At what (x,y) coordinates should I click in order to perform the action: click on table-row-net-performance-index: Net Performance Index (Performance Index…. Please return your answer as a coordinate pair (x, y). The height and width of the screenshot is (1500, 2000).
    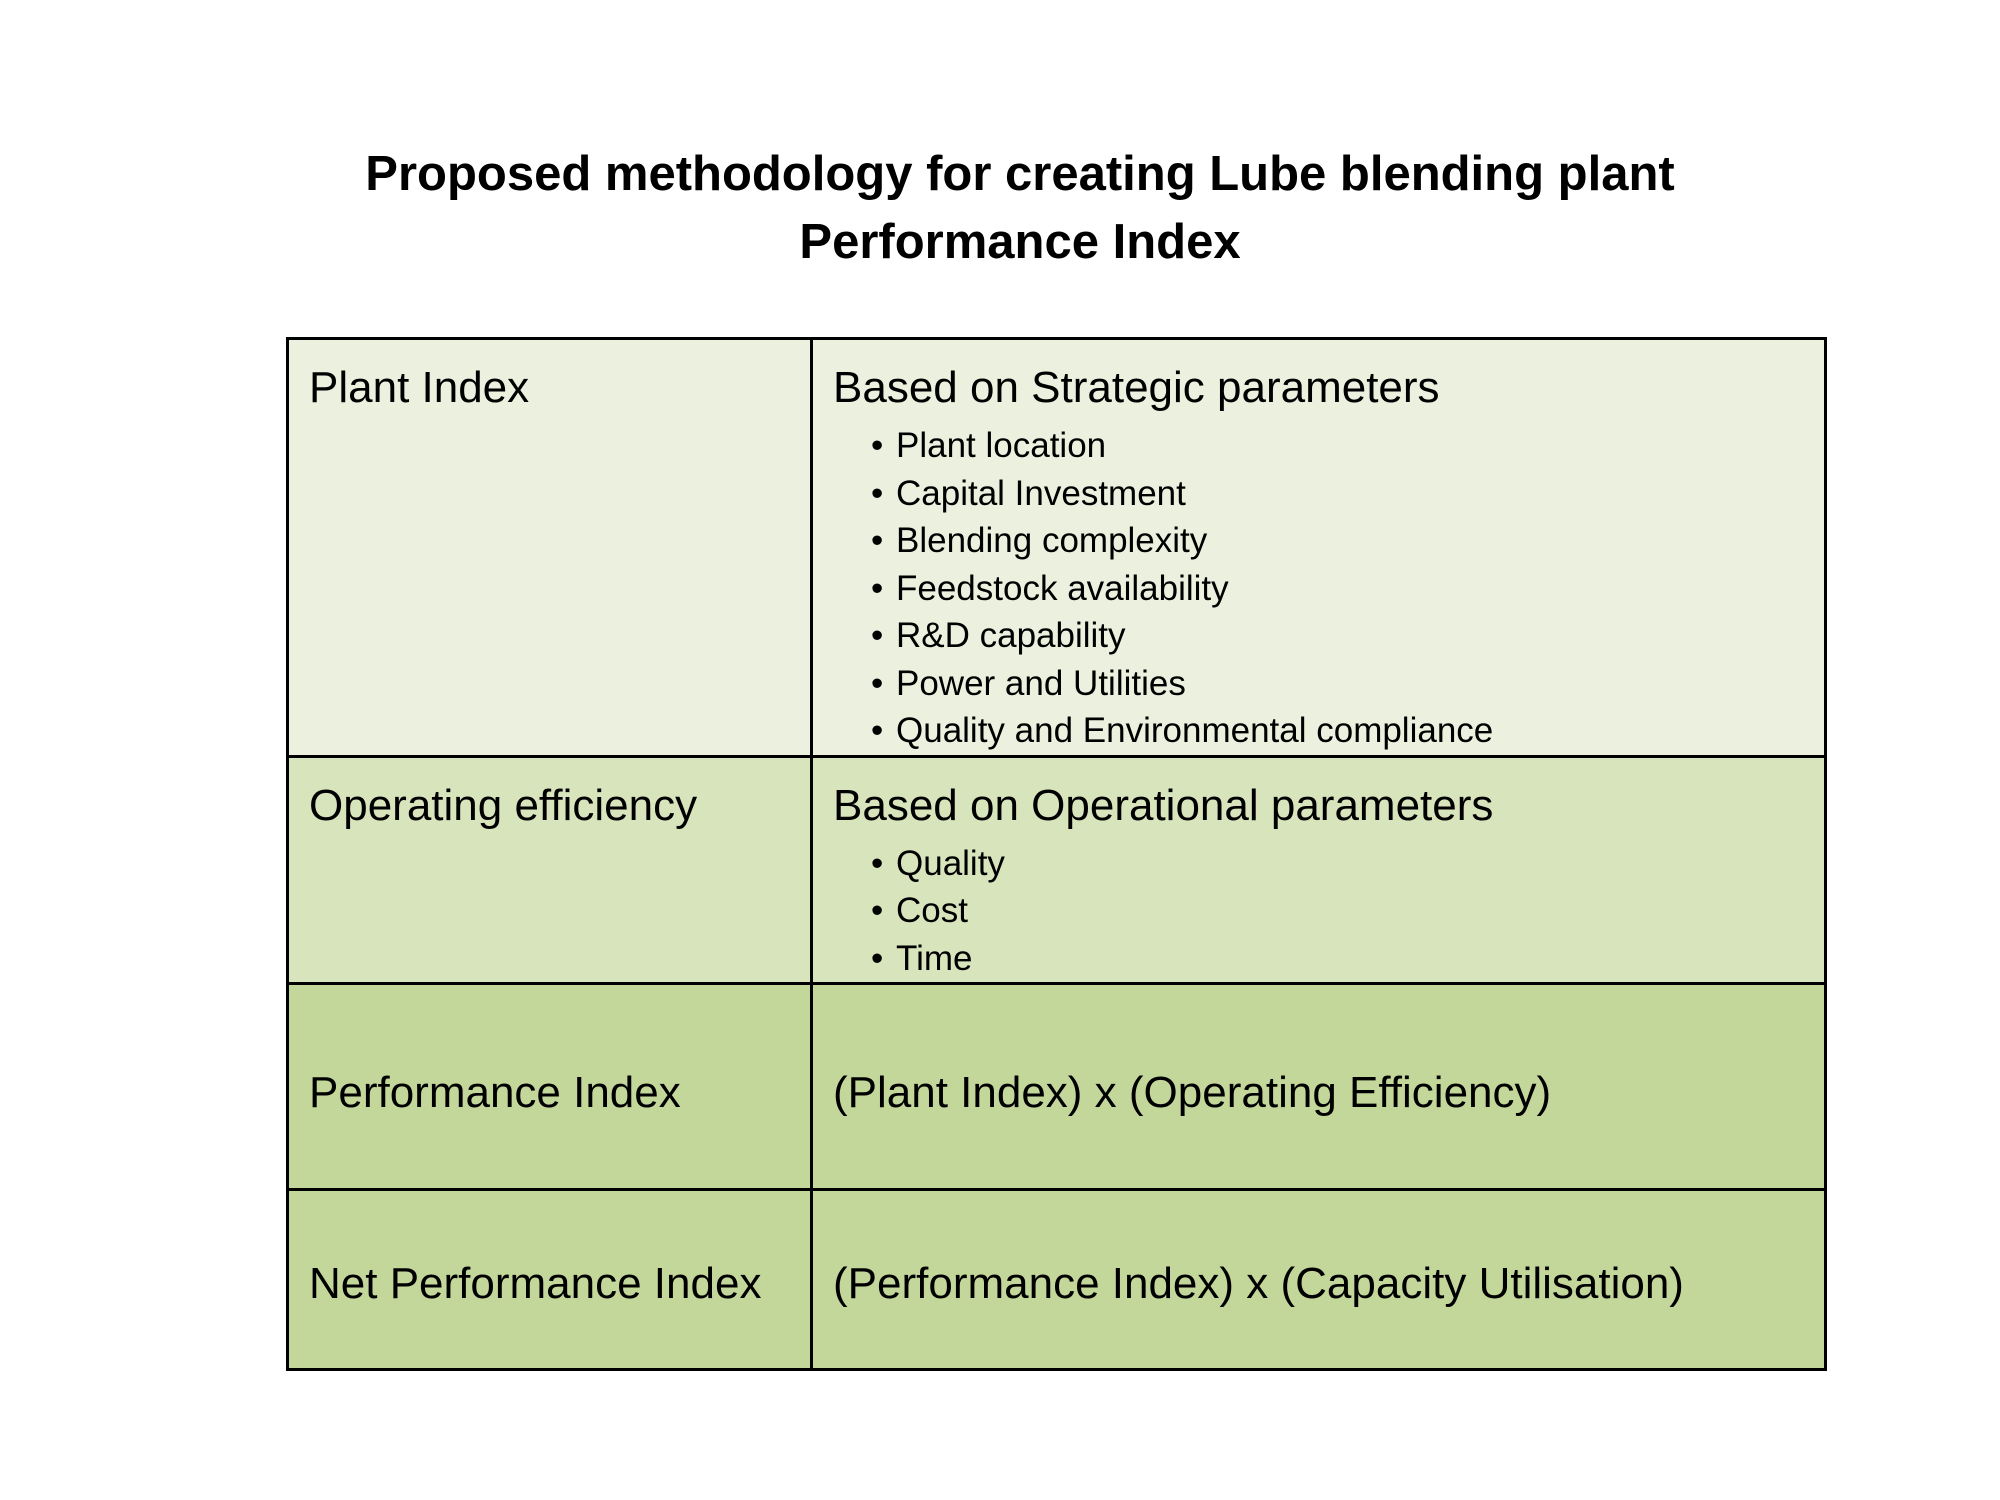
    Looking at the image, I should click on (1056, 1279).